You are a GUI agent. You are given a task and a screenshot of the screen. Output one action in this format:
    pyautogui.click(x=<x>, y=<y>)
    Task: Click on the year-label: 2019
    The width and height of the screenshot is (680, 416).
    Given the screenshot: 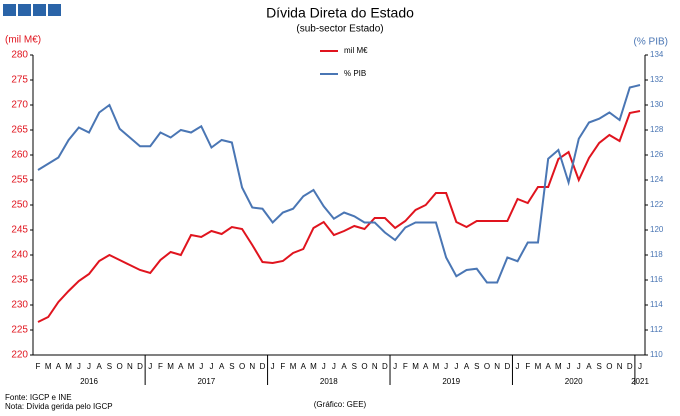 What is the action you would take?
    pyautogui.click(x=451, y=381)
    